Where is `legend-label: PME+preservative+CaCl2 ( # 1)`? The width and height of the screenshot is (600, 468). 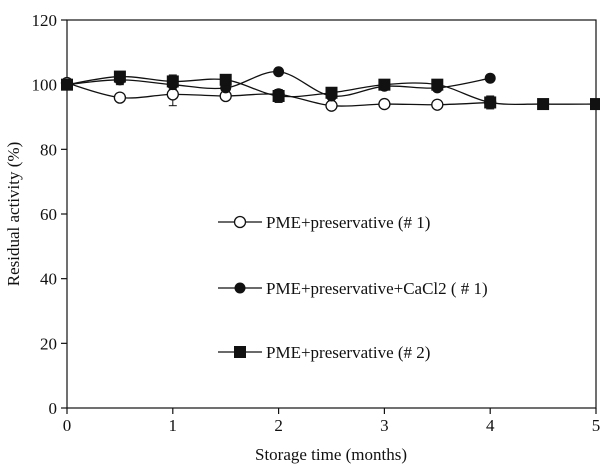 legend-label: PME+preservative+CaCl2 ( # 1) is located at coordinates (377, 288).